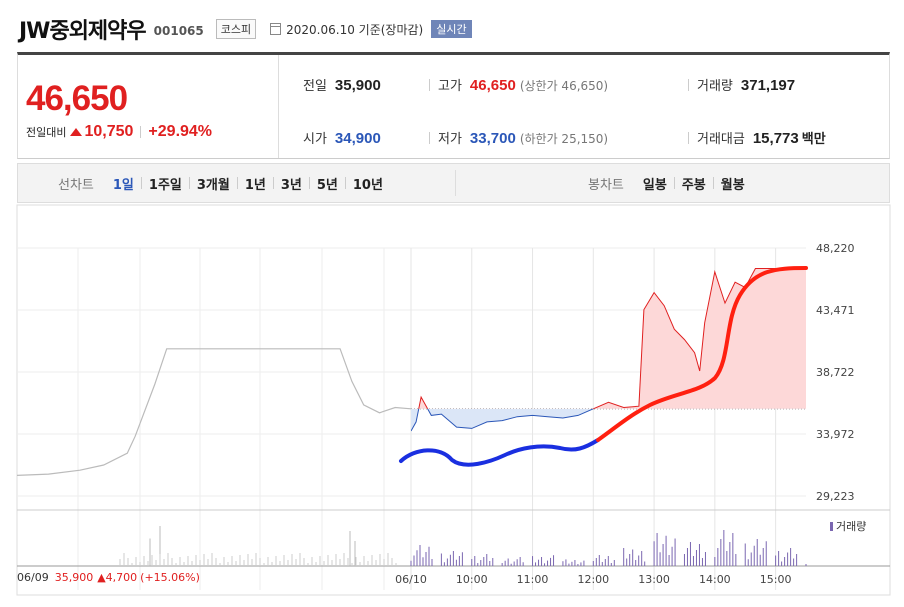  What do you see at coordinates (170, 577) in the screenshot?
I see `prev-pct: (+15.06%)` at bounding box center [170, 577].